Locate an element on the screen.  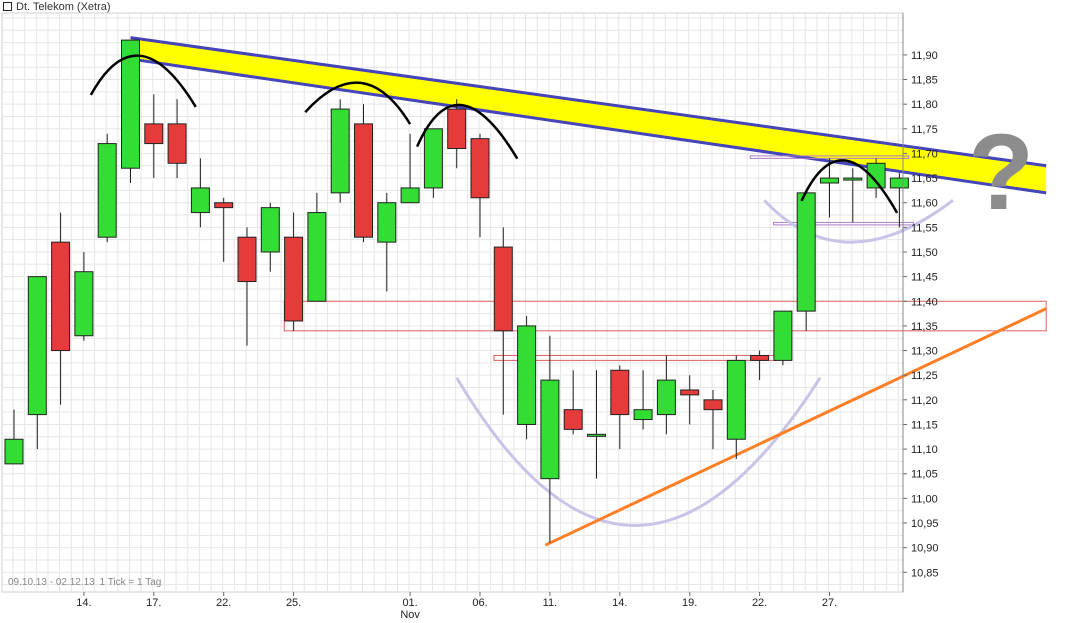
legend-swatch is located at coordinates (7, 6).